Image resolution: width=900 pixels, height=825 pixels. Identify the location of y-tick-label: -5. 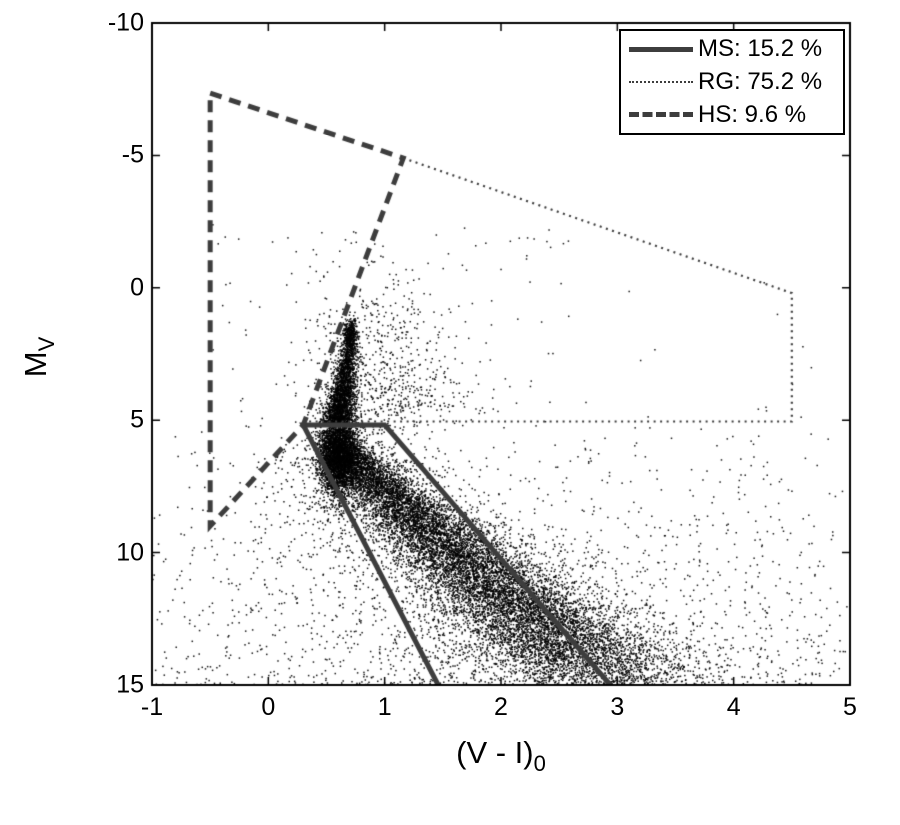
(132, 154).